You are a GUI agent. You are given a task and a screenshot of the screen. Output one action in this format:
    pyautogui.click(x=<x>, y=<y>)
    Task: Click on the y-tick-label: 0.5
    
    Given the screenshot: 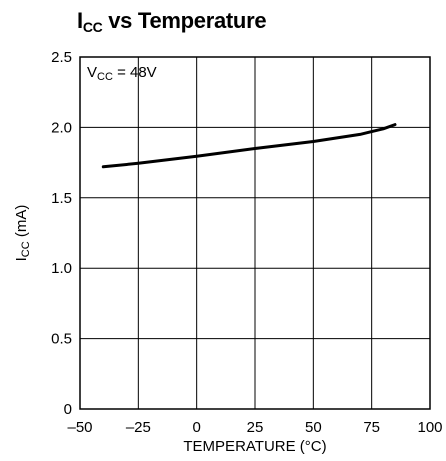 What is the action you would take?
    pyautogui.click(x=61, y=339)
    